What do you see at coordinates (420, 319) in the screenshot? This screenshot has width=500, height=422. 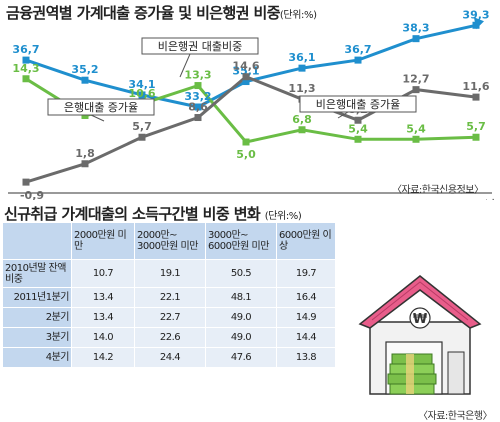 I see `won-sign: ₩` at bounding box center [420, 319].